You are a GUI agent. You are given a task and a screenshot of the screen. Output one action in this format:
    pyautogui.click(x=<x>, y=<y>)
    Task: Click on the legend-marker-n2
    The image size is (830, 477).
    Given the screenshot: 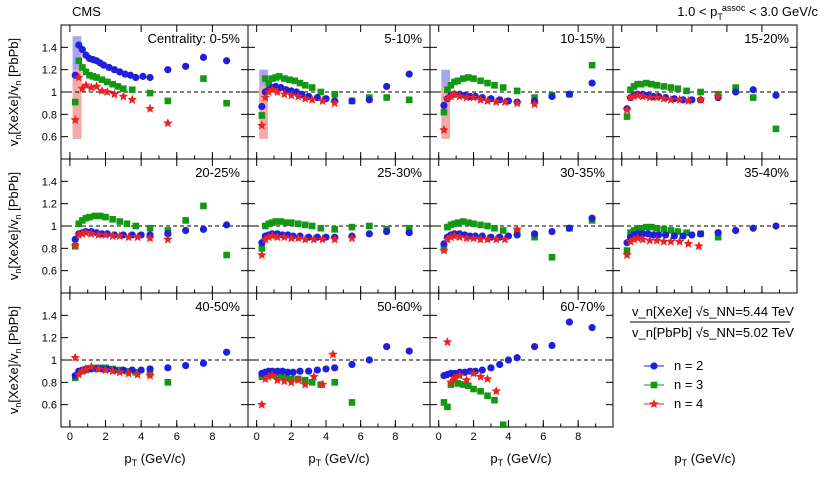 What is the action you would take?
    pyautogui.click(x=654, y=366)
    